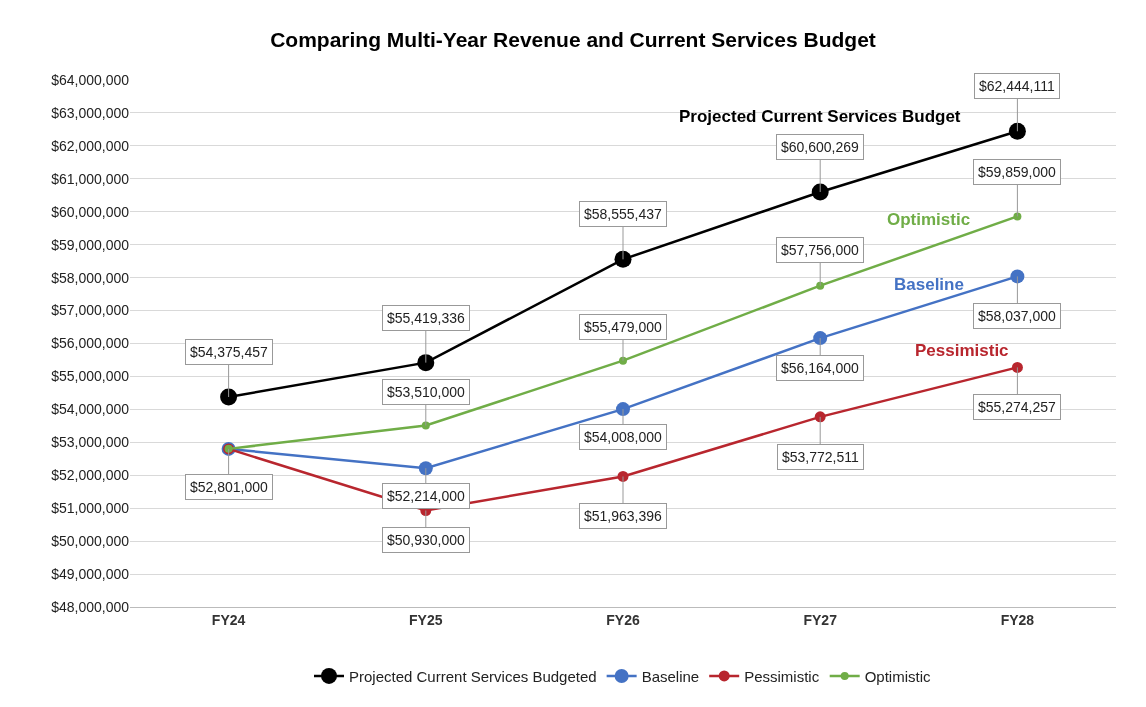  I want to click on data-label: $56,164,000, so click(820, 368).